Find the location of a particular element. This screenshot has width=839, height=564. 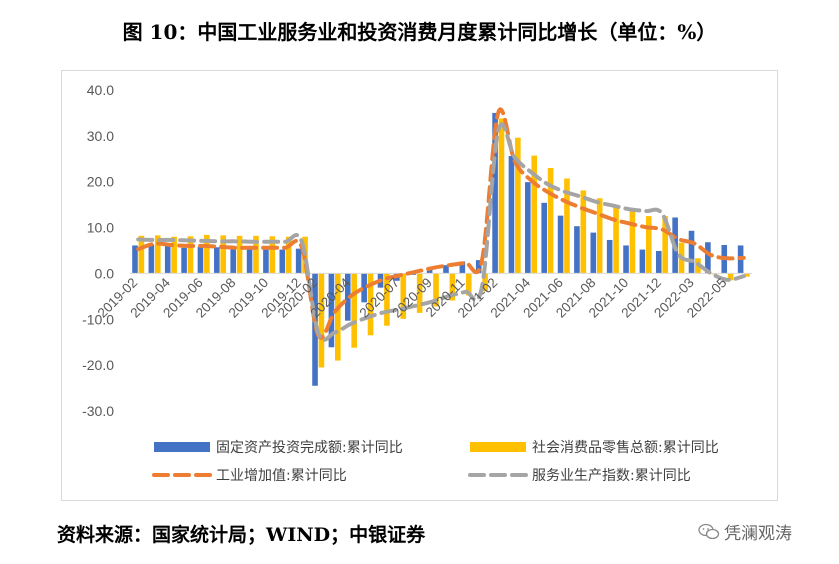

y-tick-label: 30.0 is located at coordinates (100, 136).